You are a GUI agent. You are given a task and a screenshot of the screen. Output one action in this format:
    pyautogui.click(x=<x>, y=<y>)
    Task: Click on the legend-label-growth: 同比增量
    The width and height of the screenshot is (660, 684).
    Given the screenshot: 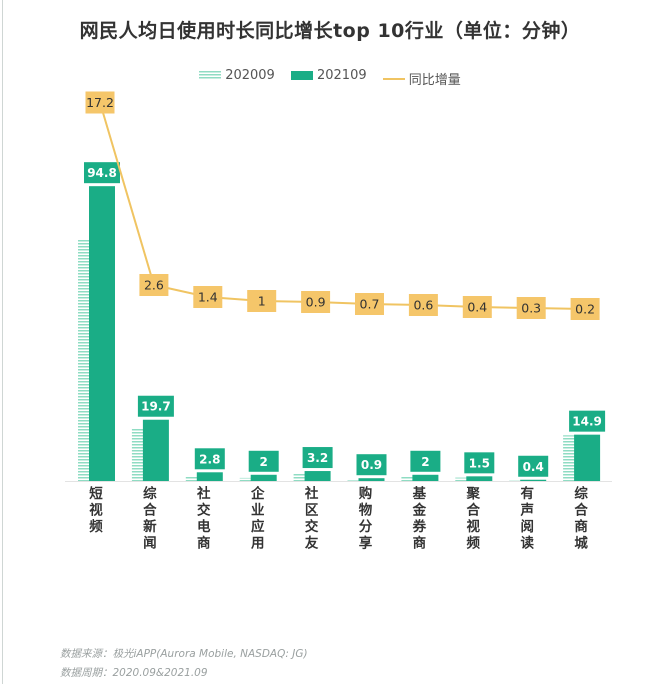 What is the action you would take?
    pyautogui.click(x=434, y=80)
    